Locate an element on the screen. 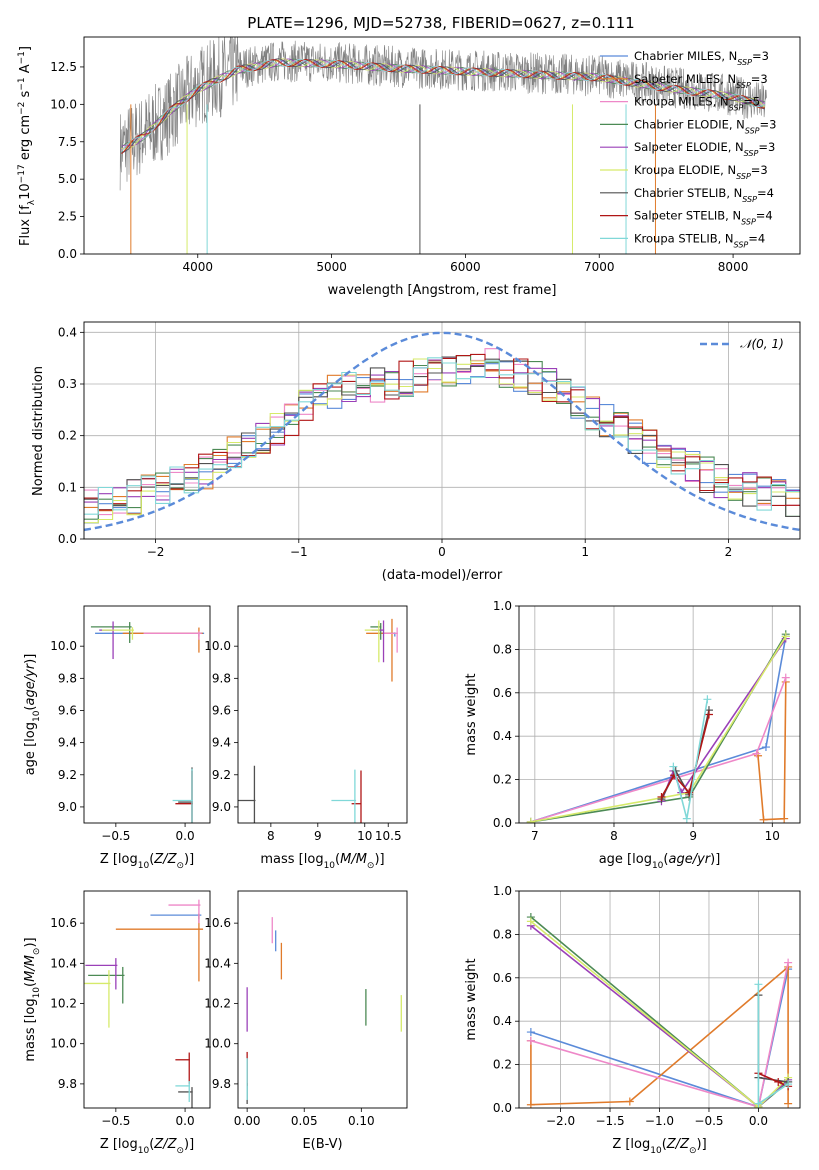 This screenshot has width=819, height=1170. series-line-chabrier-miles is located at coordinates (658, 729).